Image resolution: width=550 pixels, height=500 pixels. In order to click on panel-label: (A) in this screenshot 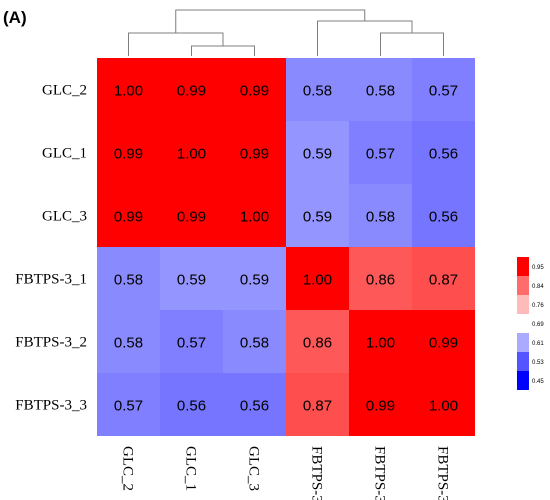, I will do `click(15, 17)`.